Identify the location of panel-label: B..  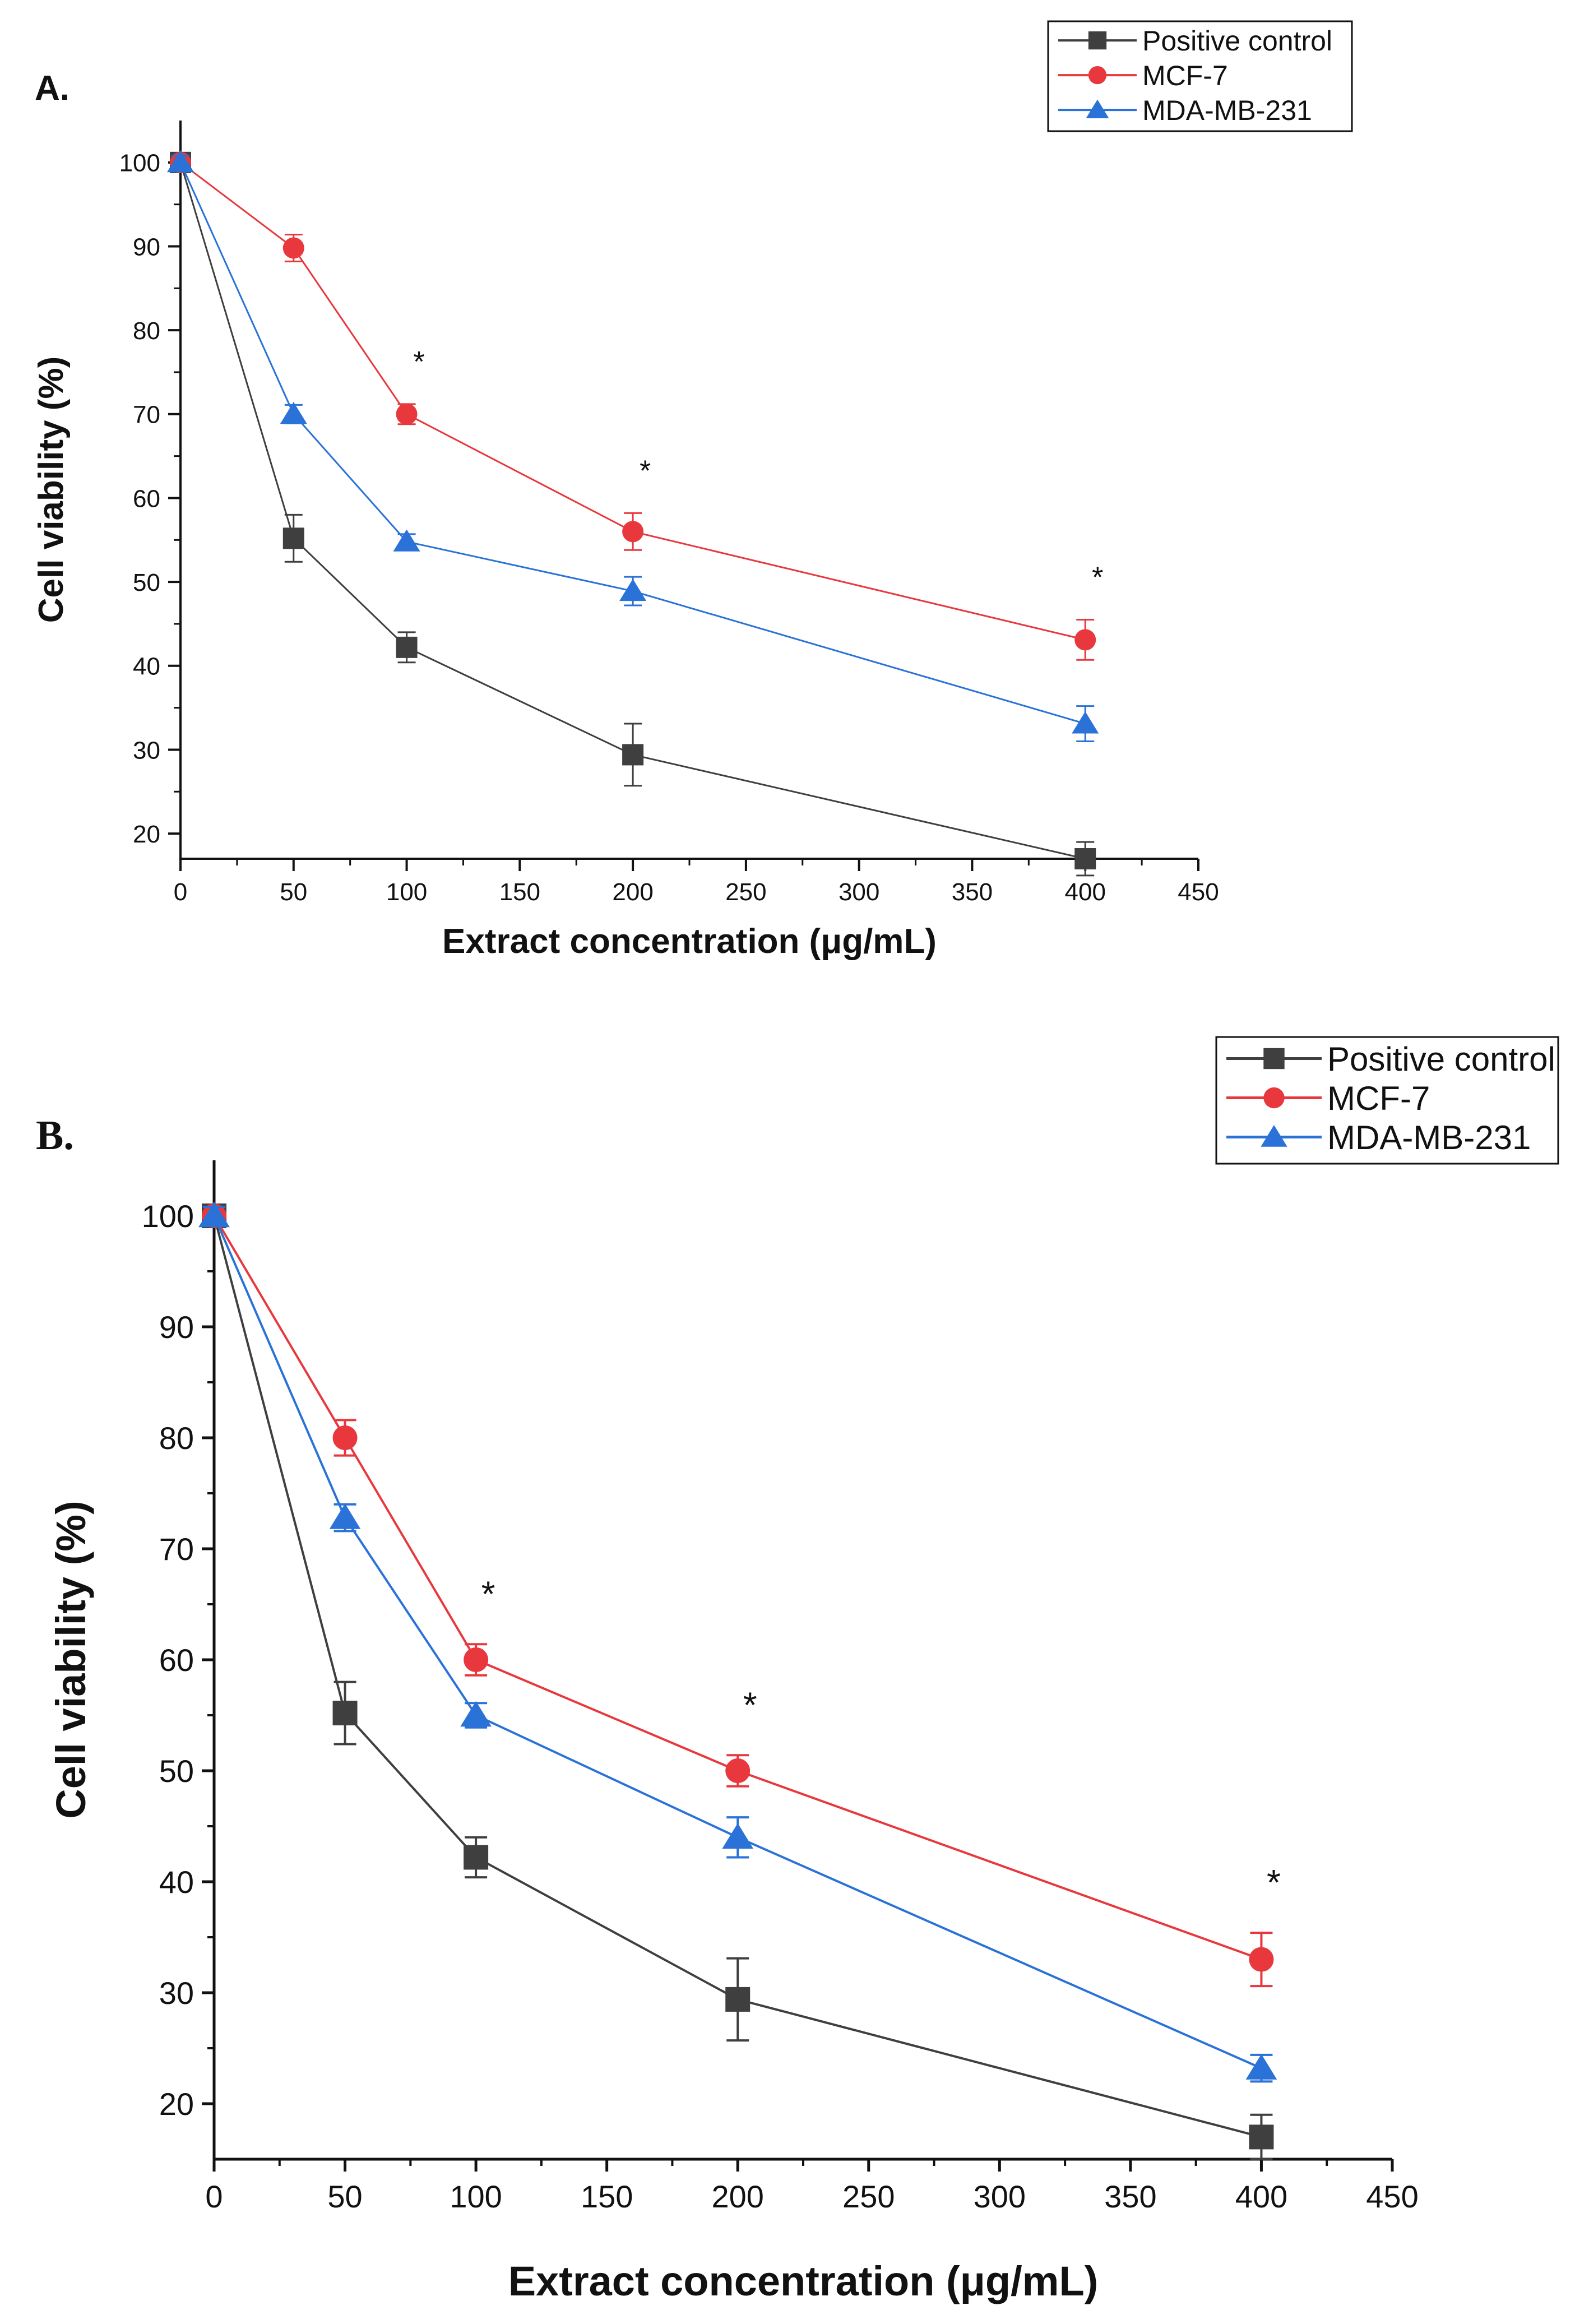
(55, 1136).